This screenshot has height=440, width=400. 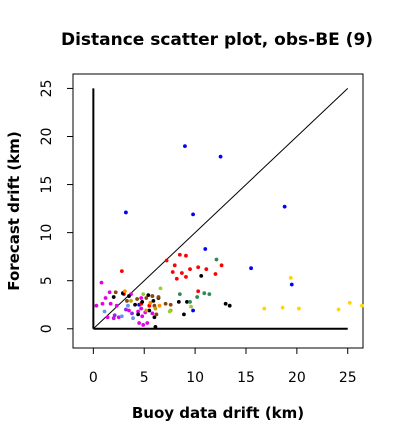 What do you see at coordinates (47, 280) in the screenshot?
I see `y-tick-label: 5` at bounding box center [47, 280].